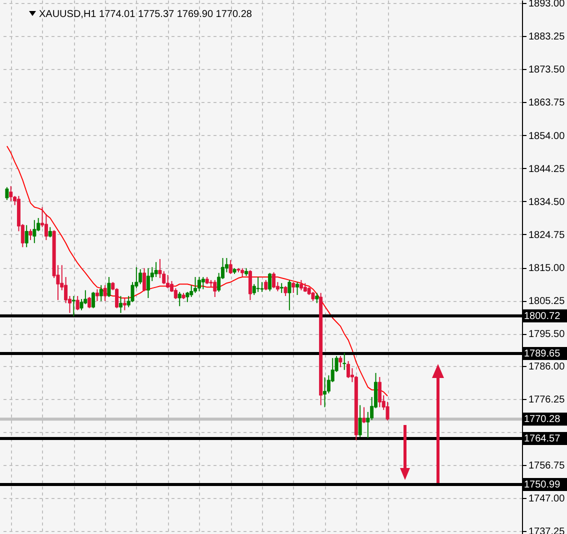 The width and height of the screenshot is (567, 534). I want to click on y-tick-label: 1863.75, so click(547, 103).